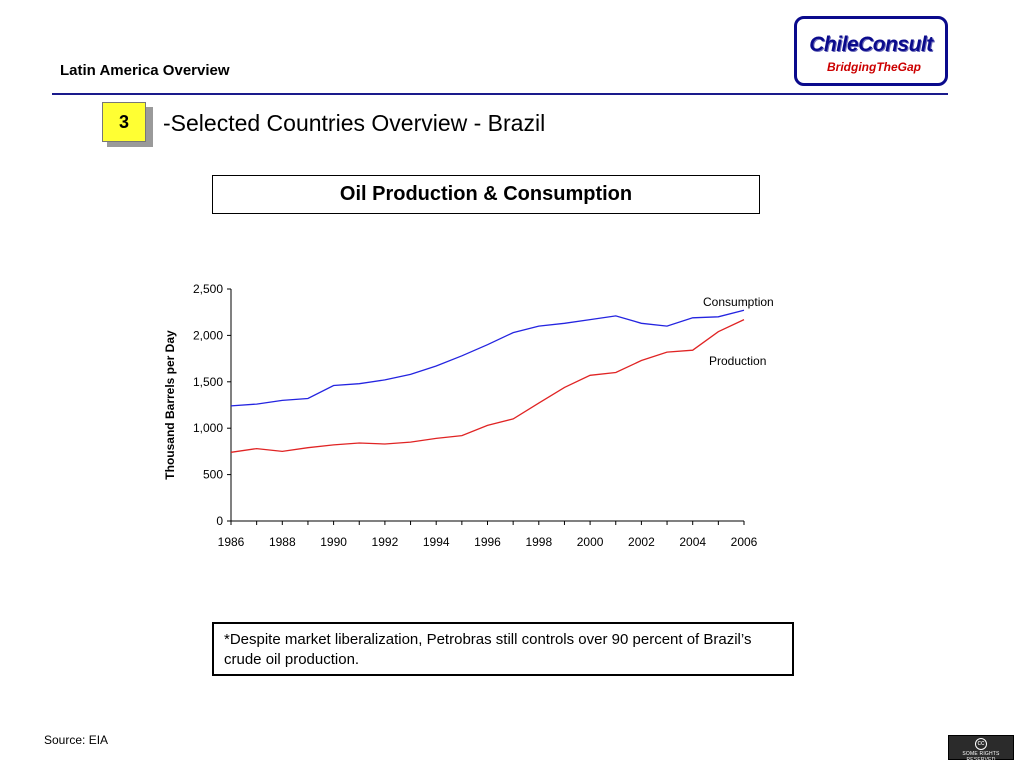 This screenshot has width=1024, height=768. Describe the element at coordinates (208, 382) in the screenshot. I see `y-tick-label: 1,500` at that location.